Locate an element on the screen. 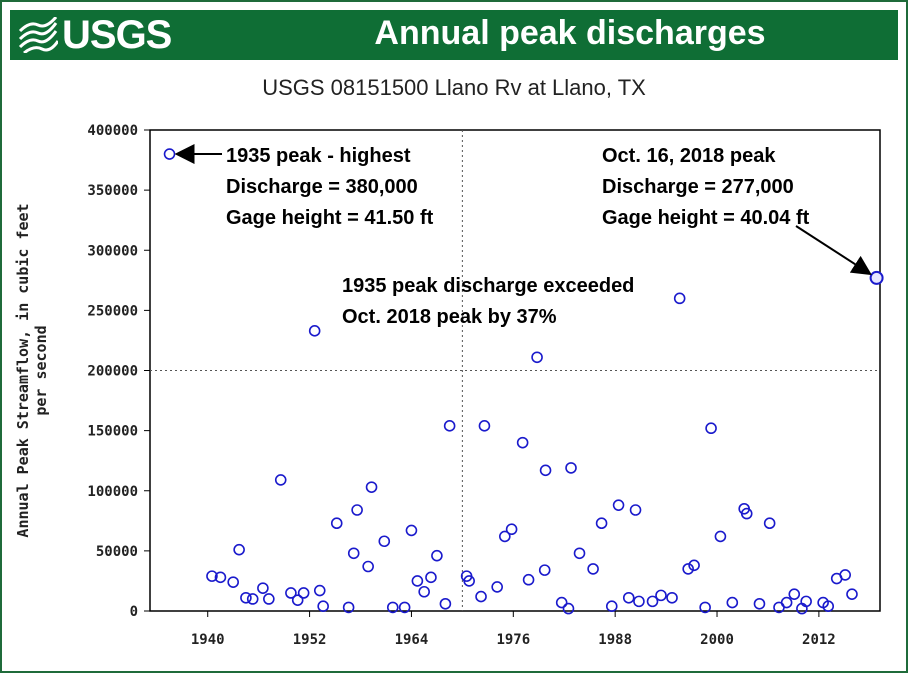 The image size is (908, 673). x-tick-label: 1940 is located at coordinates (208, 640).